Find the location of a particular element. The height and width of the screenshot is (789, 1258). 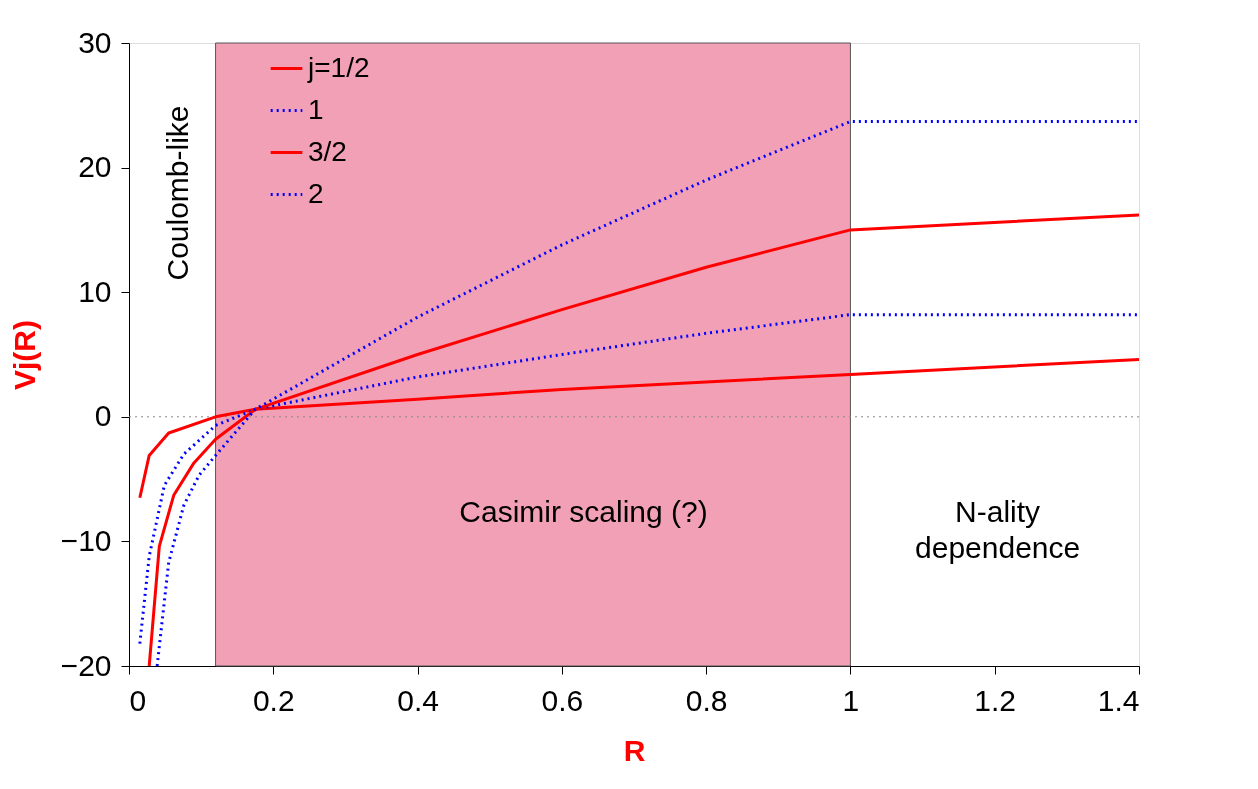

y-tick-label: 0 is located at coordinates (103, 416).